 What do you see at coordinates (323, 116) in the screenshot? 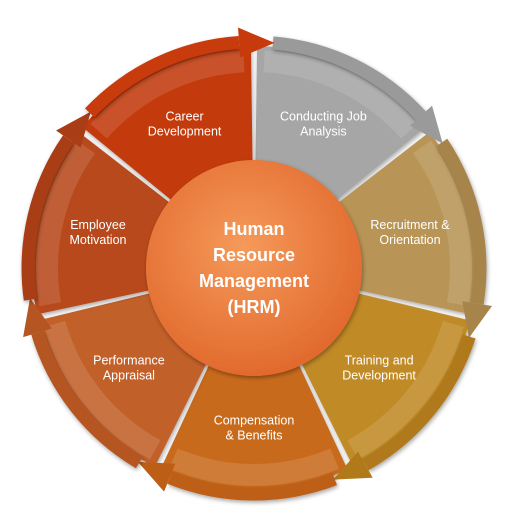
I see `segment-label-line: Conducting Job` at bounding box center [323, 116].